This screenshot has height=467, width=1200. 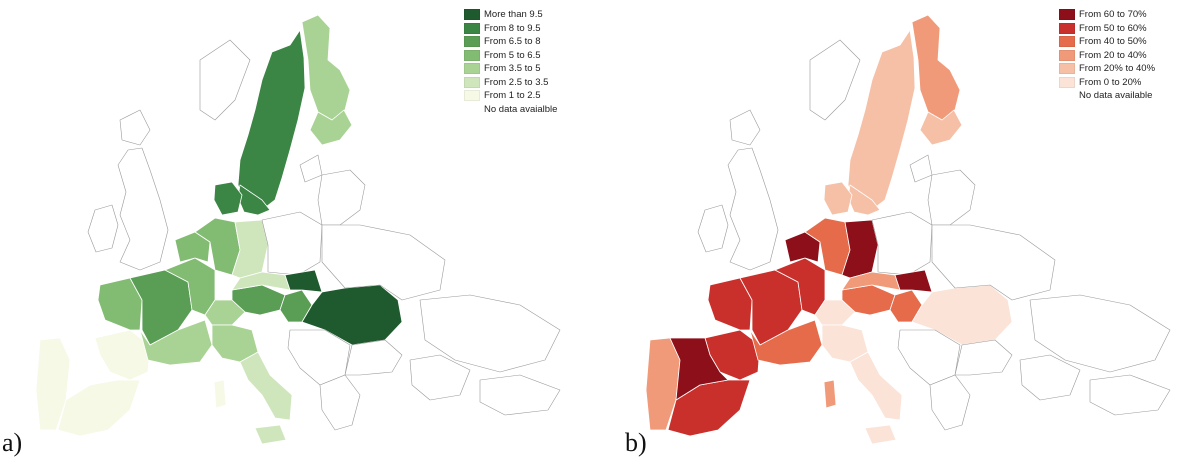 I want to click on legend-item: From 8 to 9.5, so click(x=510, y=29).